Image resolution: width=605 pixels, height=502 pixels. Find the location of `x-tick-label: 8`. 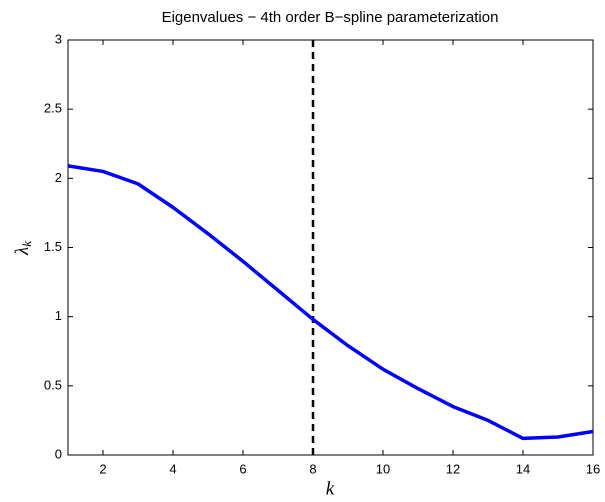

x-tick-label: 8 is located at coordinates (312, 468).